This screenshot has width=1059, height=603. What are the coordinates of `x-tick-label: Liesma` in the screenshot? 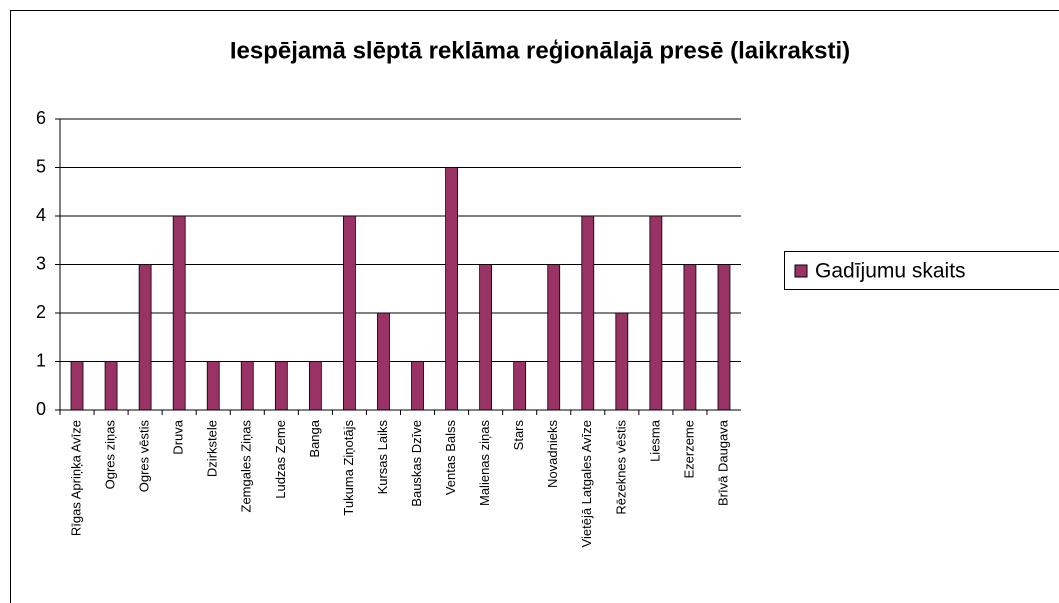 It's located at (654, 440).